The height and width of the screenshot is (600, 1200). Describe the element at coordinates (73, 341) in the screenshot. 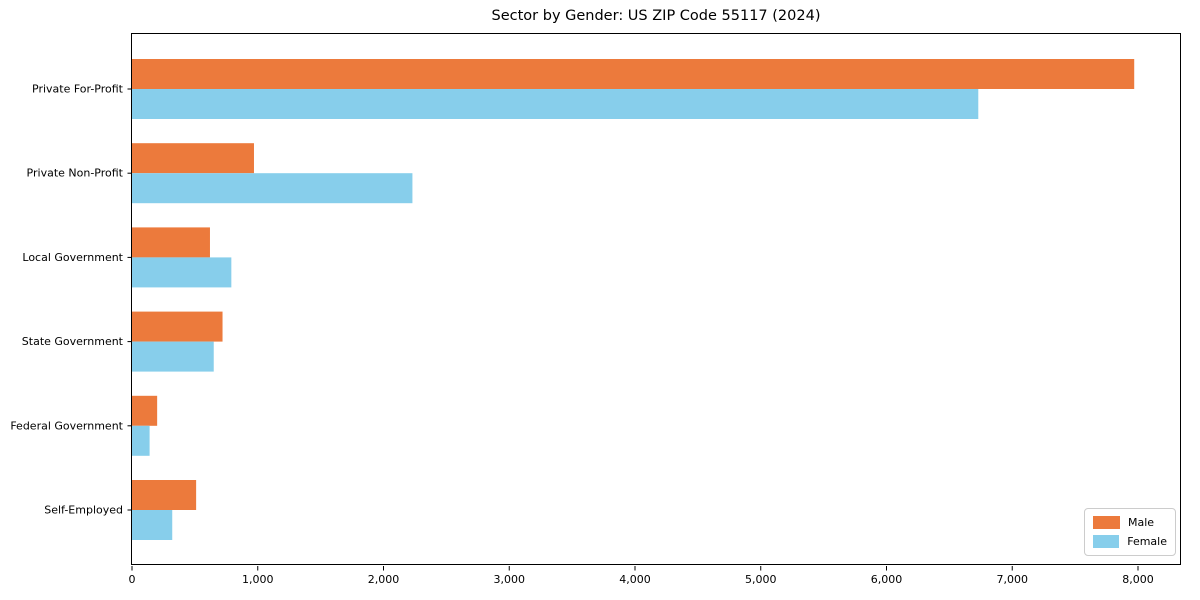

I see `y-tick-label-3: State Government` at that location.